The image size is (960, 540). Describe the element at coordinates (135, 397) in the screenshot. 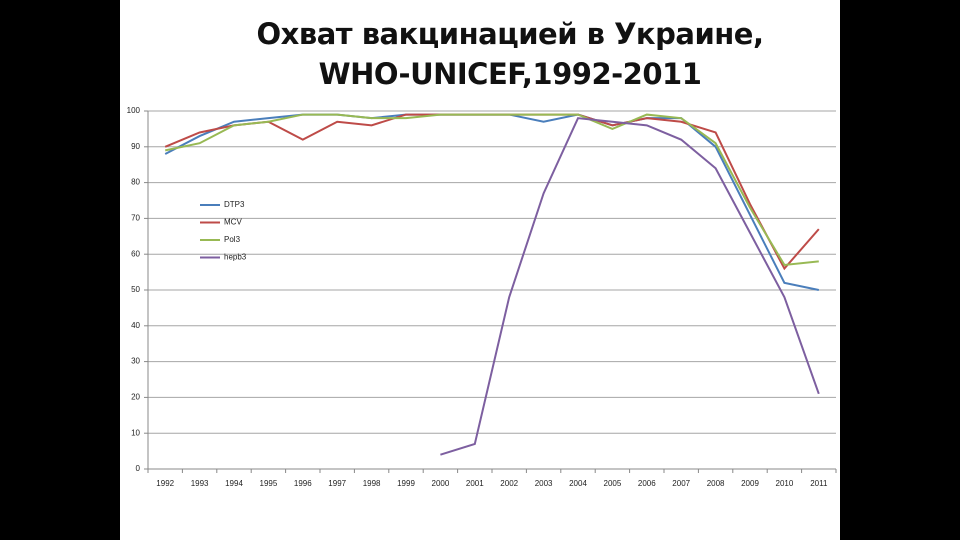

I see `y-tick-label: 20` at that location.